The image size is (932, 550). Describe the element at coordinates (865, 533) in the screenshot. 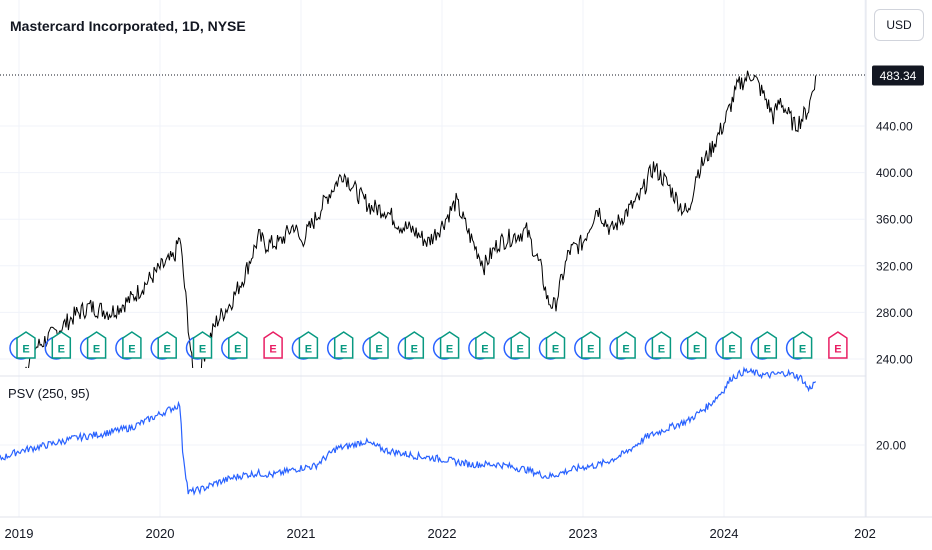

I see `x-tick-label: 202` at that location.